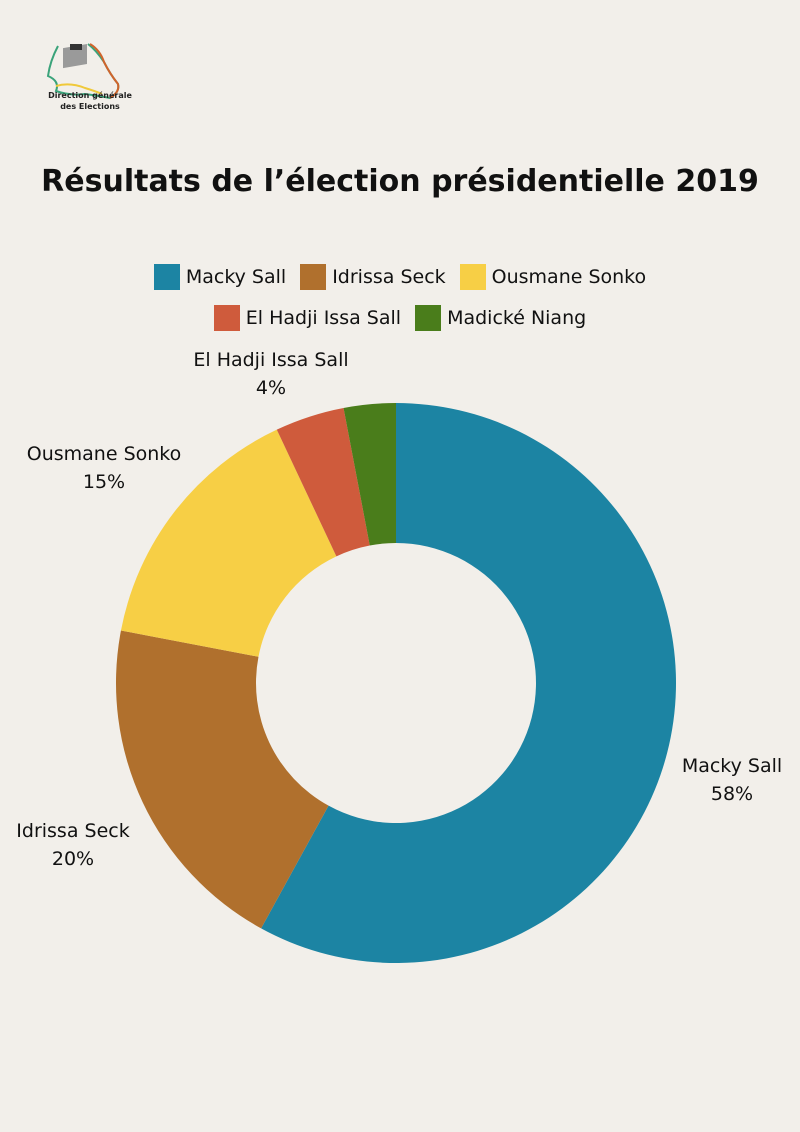 This screenshot has height=1132, width=800. What do you see at coordinates (83, 71) in the screenshot?
I see `dge-logo` at bounding box center [83, 71].